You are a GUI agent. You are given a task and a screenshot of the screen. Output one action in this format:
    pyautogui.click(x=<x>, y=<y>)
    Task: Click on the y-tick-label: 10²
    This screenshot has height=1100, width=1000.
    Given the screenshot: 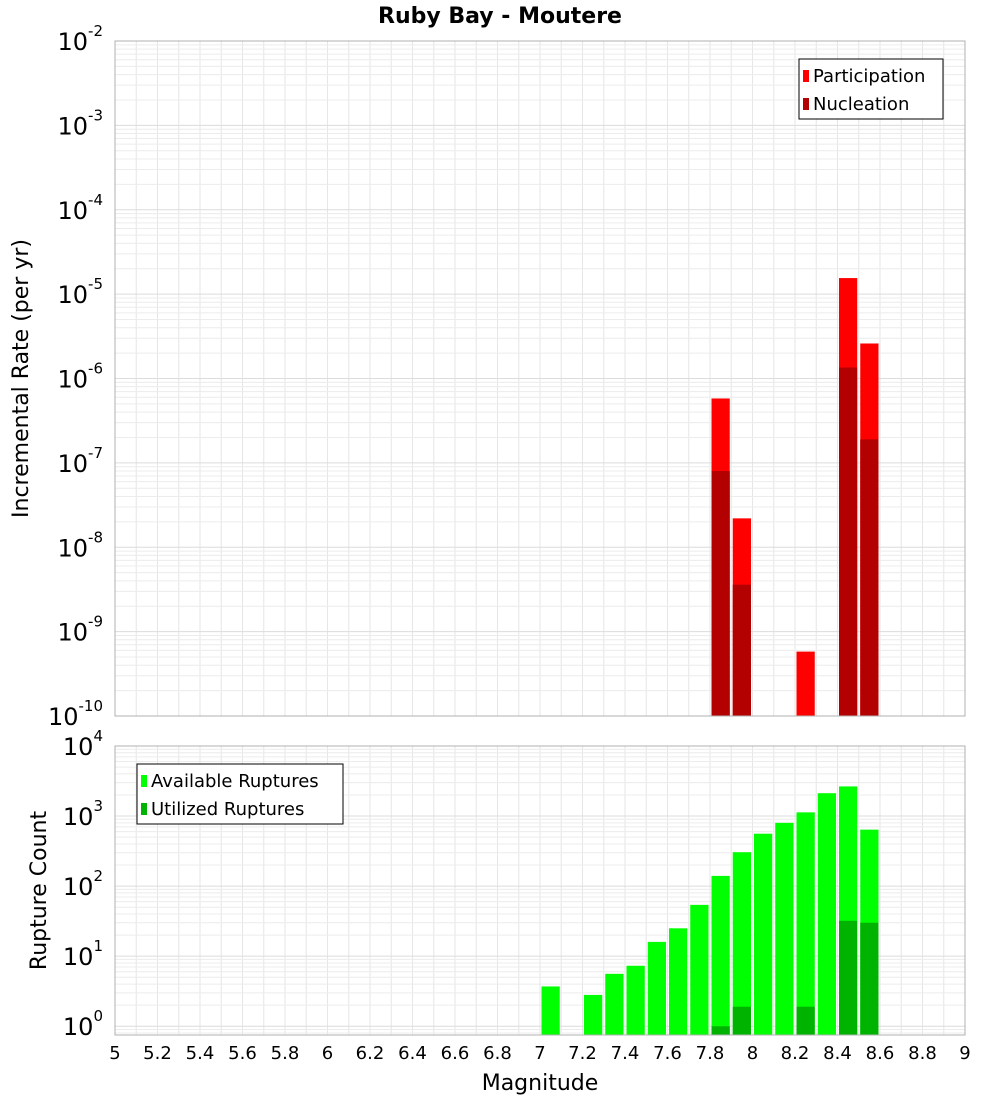 What is the action you would take?
    pyautogui.click(x=83, y=884)
    